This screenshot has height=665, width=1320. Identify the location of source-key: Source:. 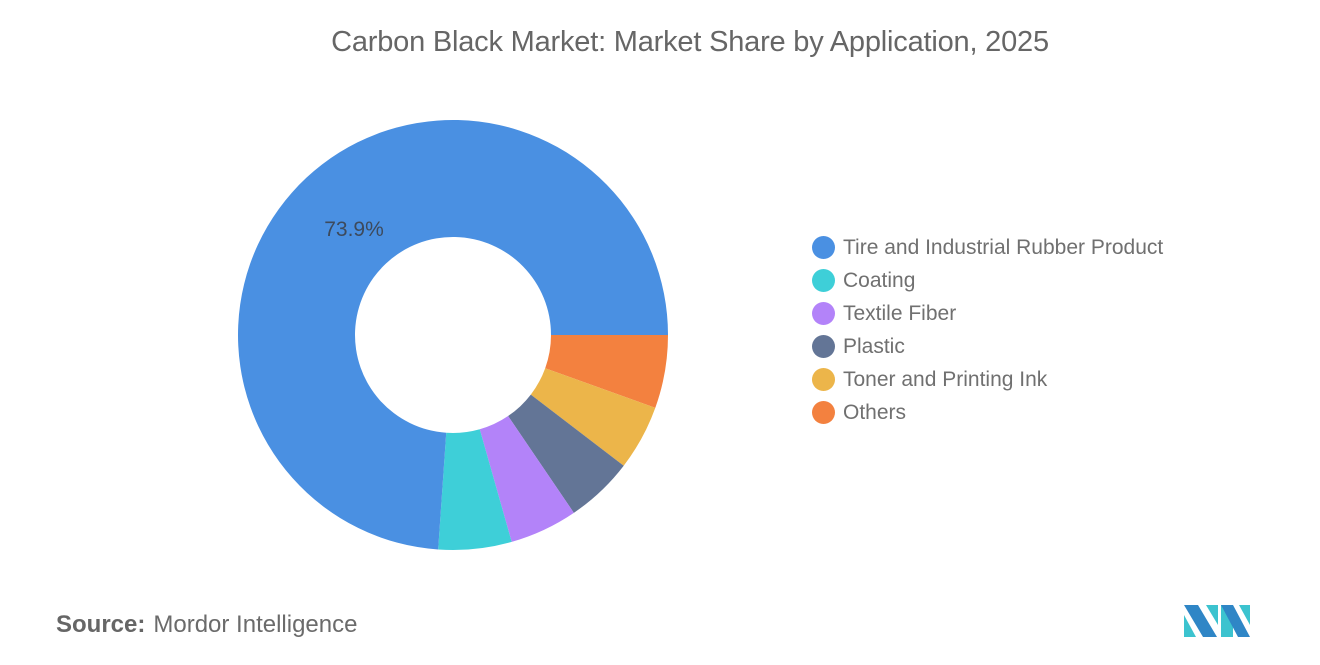
(101, 624).